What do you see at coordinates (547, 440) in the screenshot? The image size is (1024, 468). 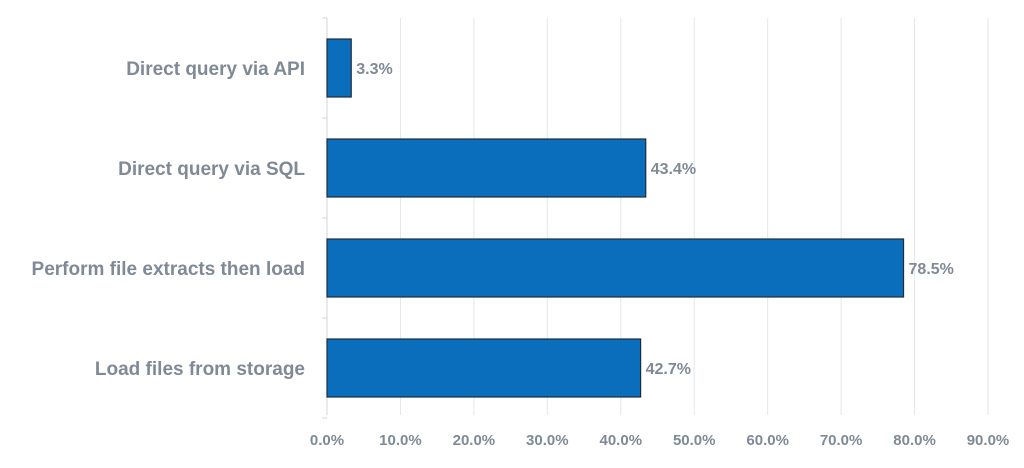 I see `x-tick-label: 30.0%` at bounding box center [547, 440].